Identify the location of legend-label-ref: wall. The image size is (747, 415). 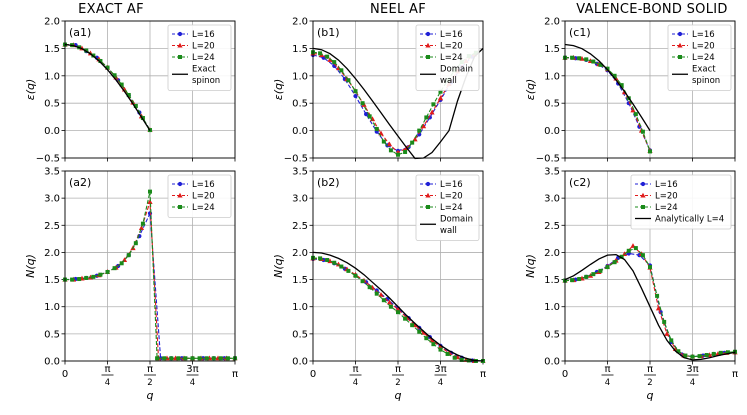
(448, 231).